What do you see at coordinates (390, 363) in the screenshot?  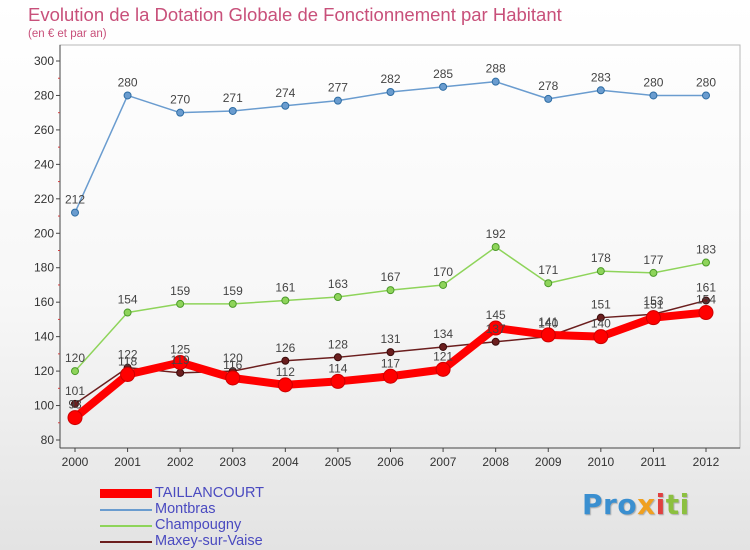 I see `data-label-taillancourt: 117` at bounding box center [390, 363].